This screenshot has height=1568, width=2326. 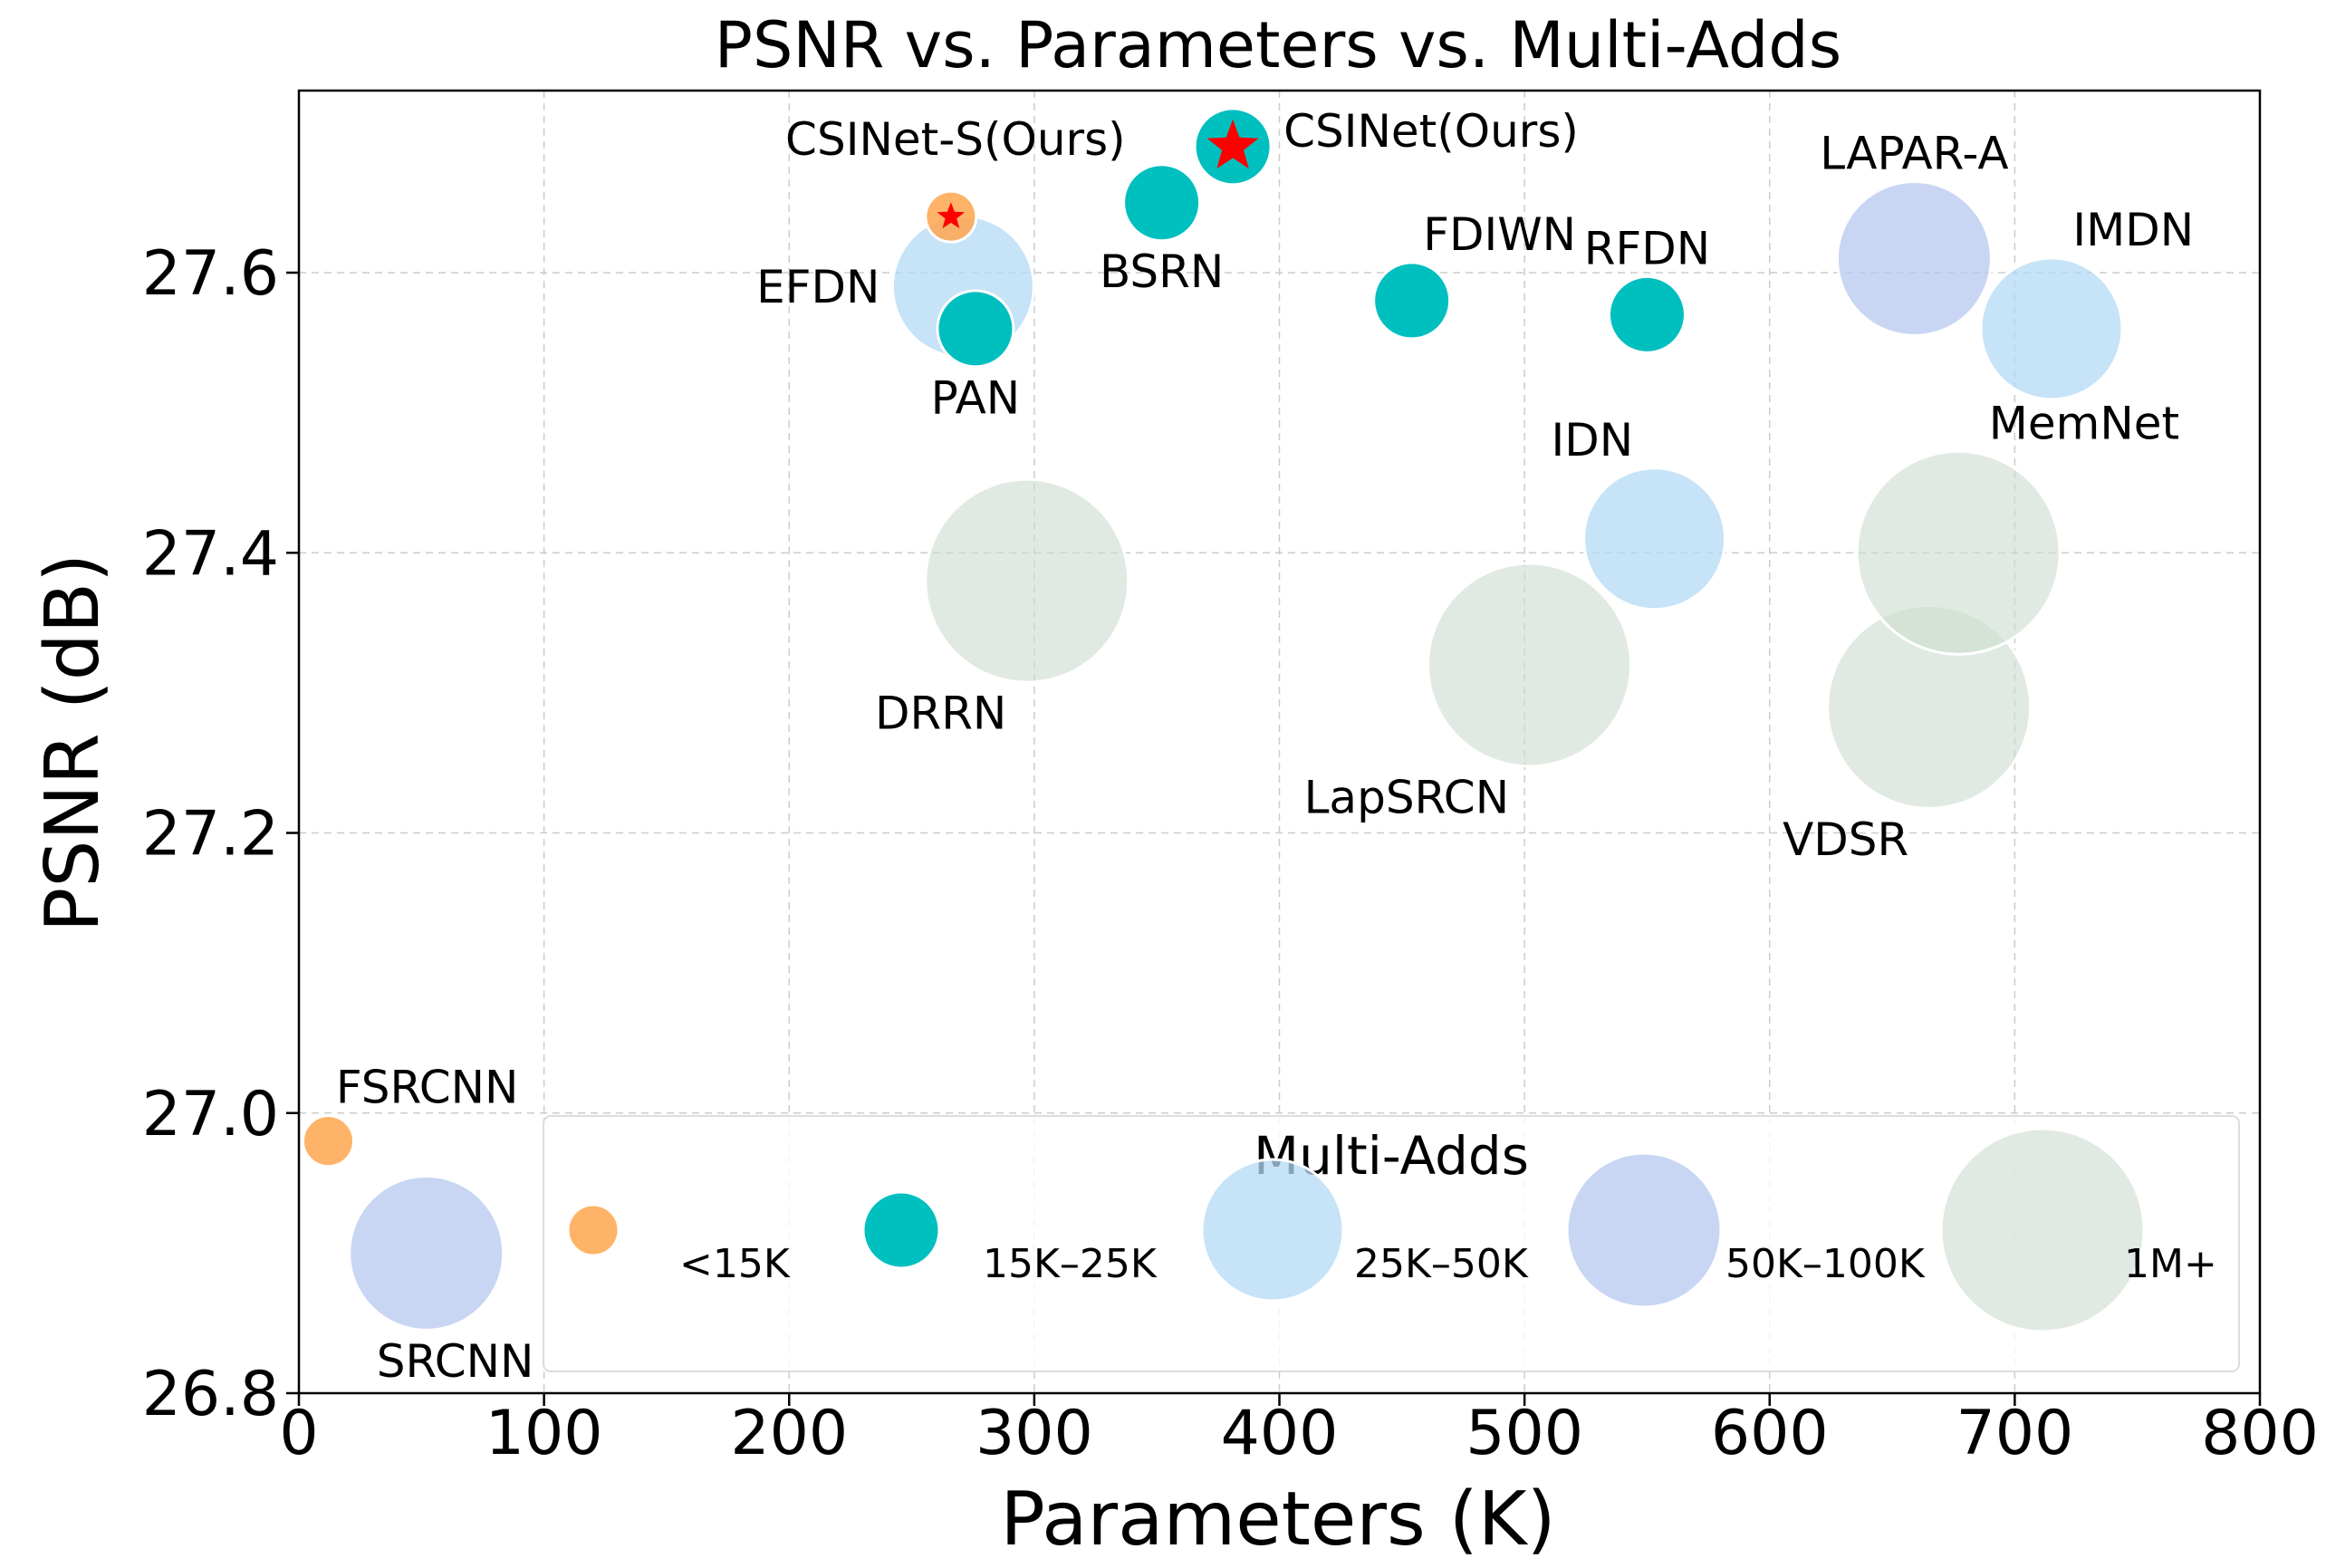 I want to click on point-label-csinet: CSINet(Ours), so click(x=1431, y=131).